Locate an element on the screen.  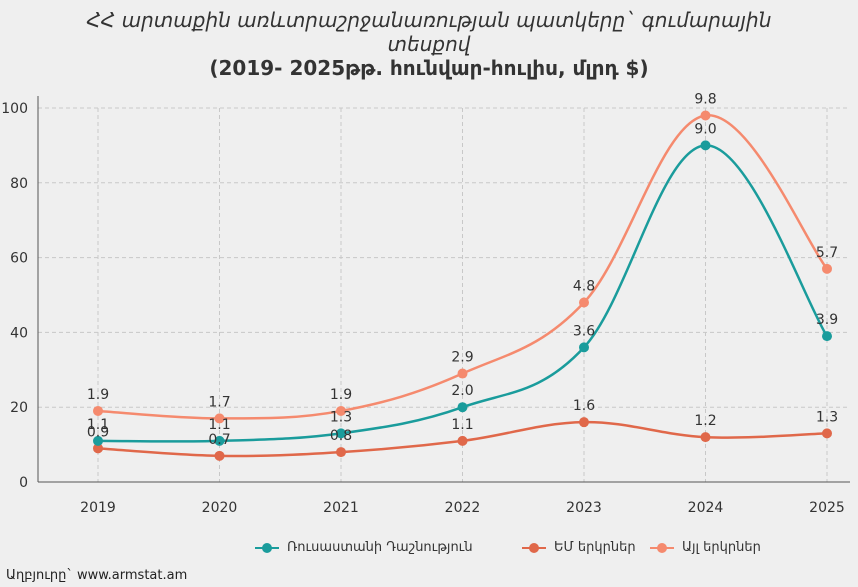
legend-item-russia: Ռուսաստանի Դաշնություն is located at coordinates (364, 547).